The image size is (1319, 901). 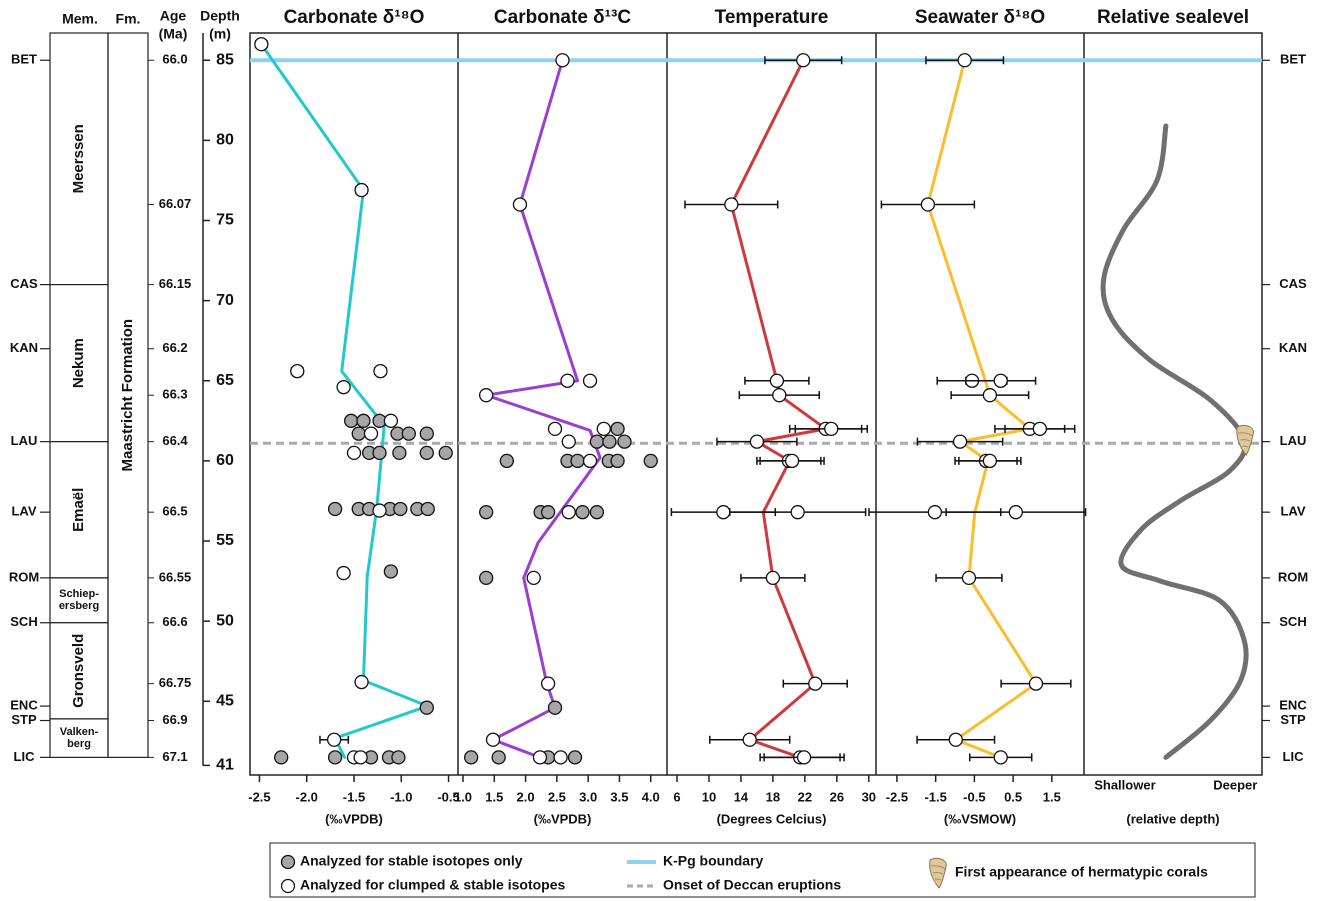 I want to click on age-label: 66.9, so click(x=174, y=719).